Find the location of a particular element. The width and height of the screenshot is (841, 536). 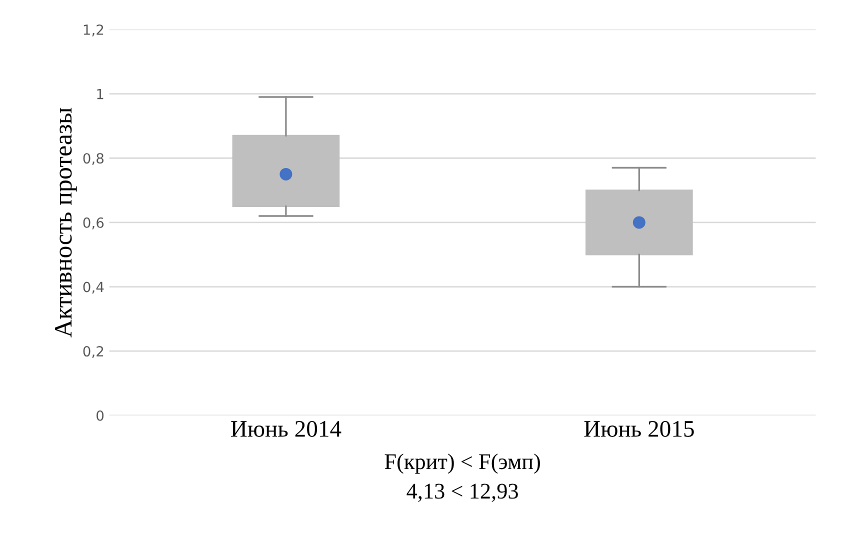

y-tick-label: 0 is located at coordinates (100, 415).